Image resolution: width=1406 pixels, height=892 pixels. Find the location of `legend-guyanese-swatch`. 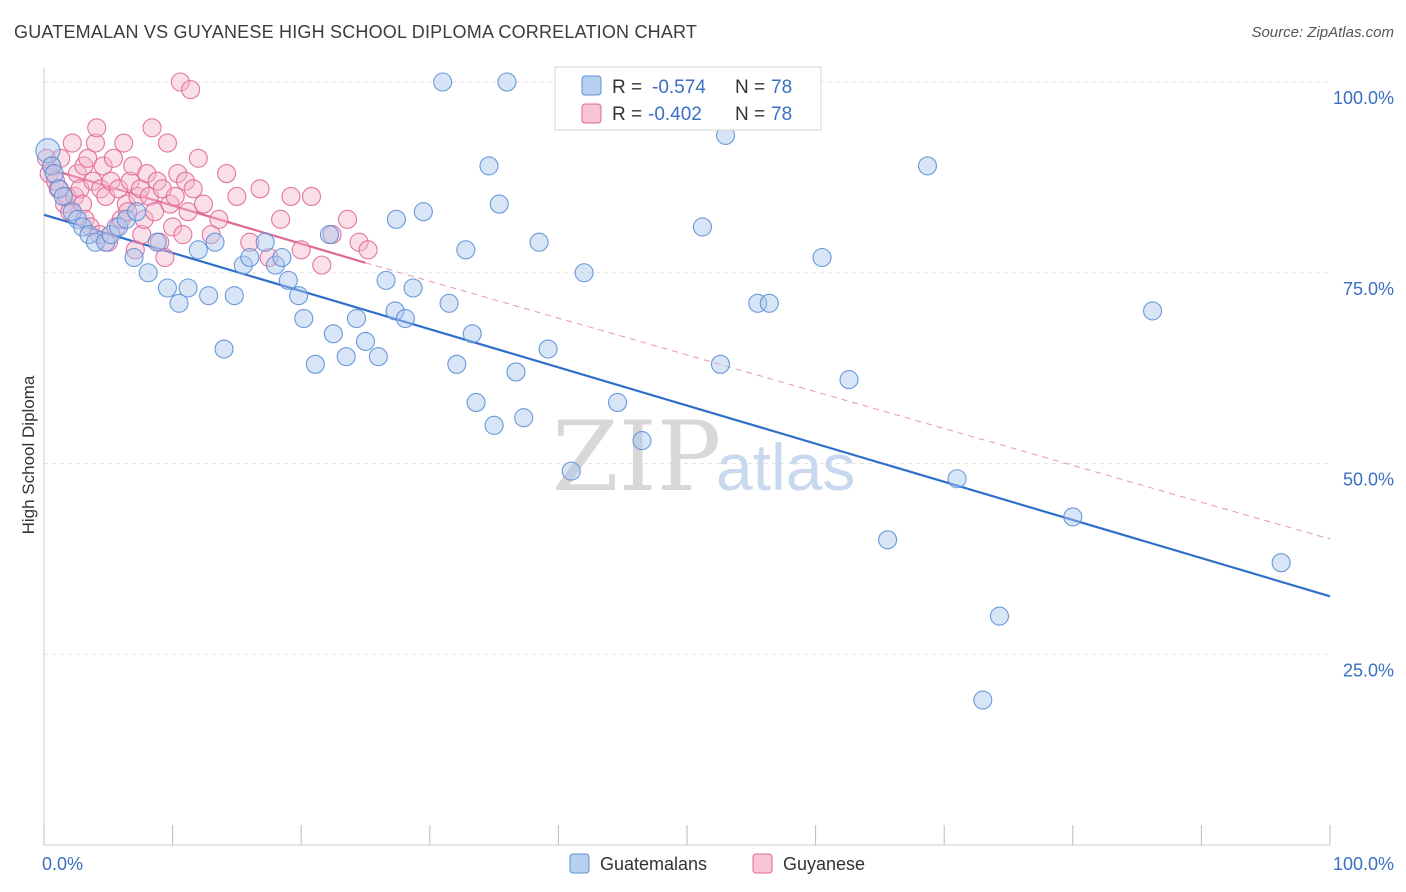

legend-guyanese-swatch is located at coordinates (762, 863).